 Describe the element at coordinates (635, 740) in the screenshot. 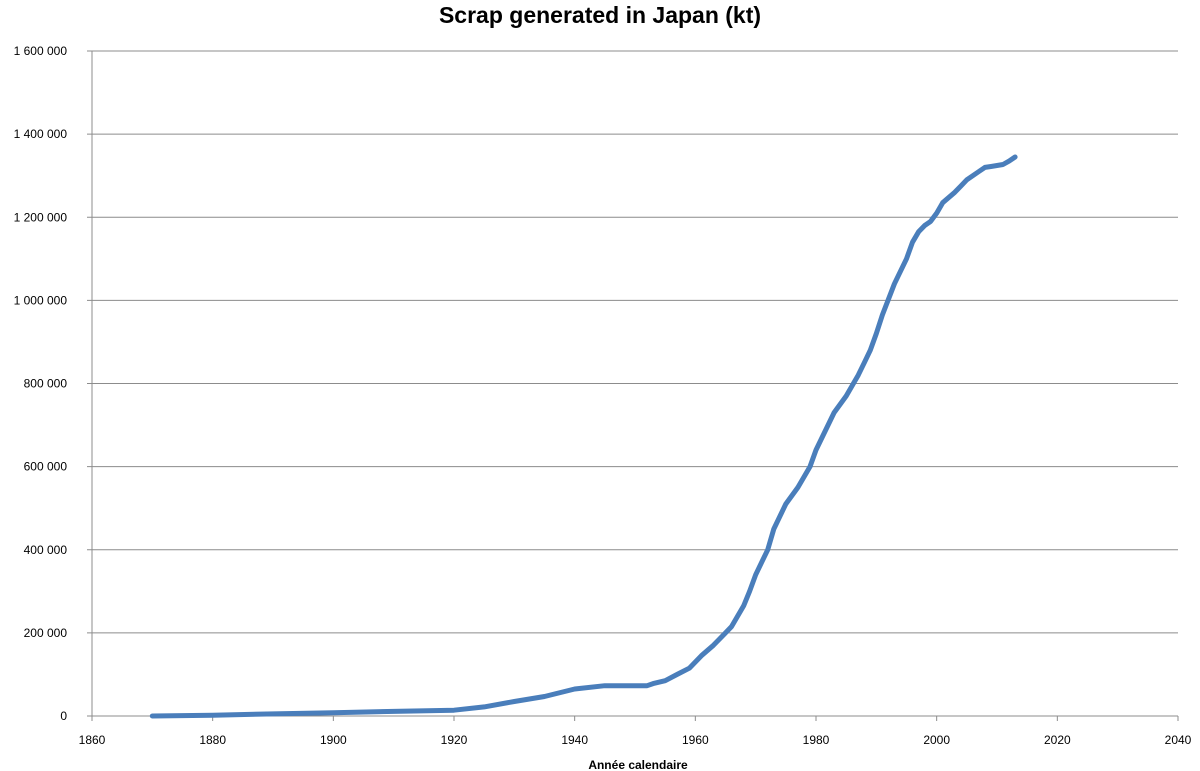

I see `x-tick-labels: 1860 1880 1900 1920 1940 1960 1980 2000 2020 2040` at that location.